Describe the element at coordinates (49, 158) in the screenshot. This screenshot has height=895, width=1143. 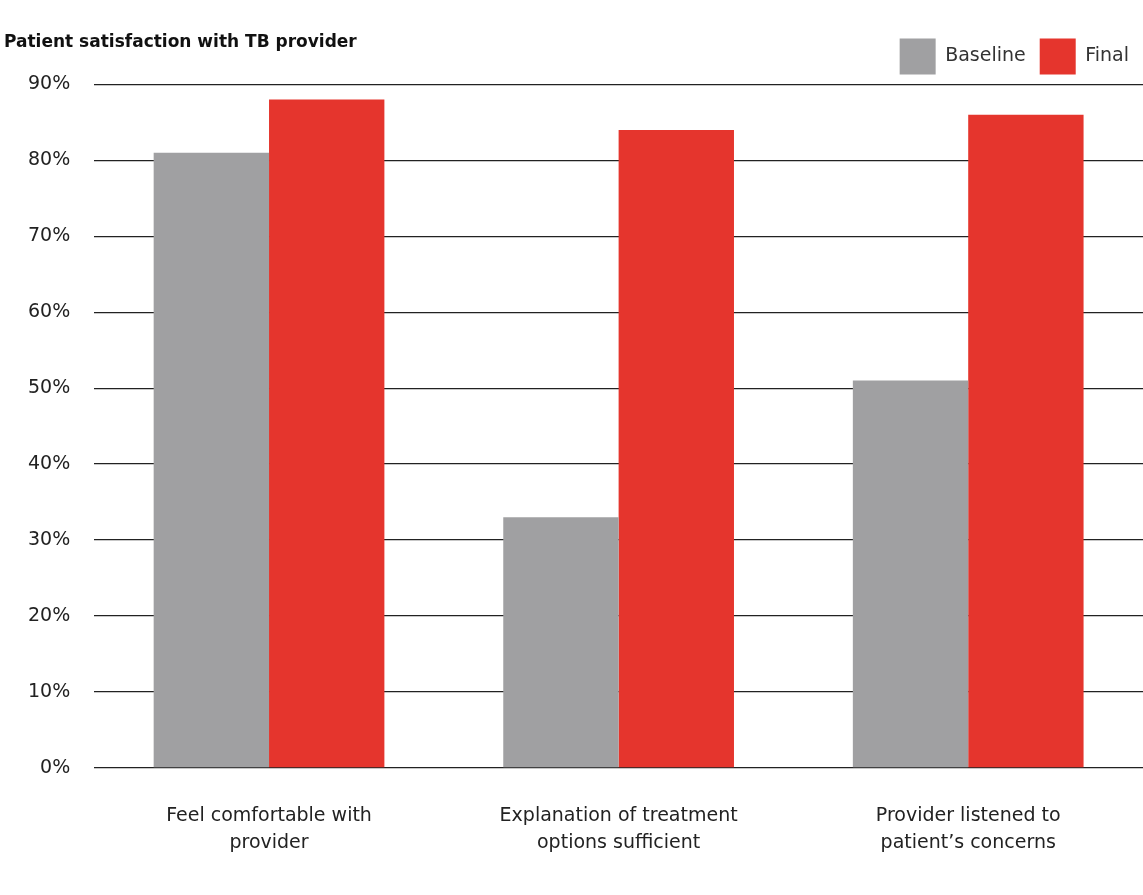
I see `y-tick-label: 80%` at that location.